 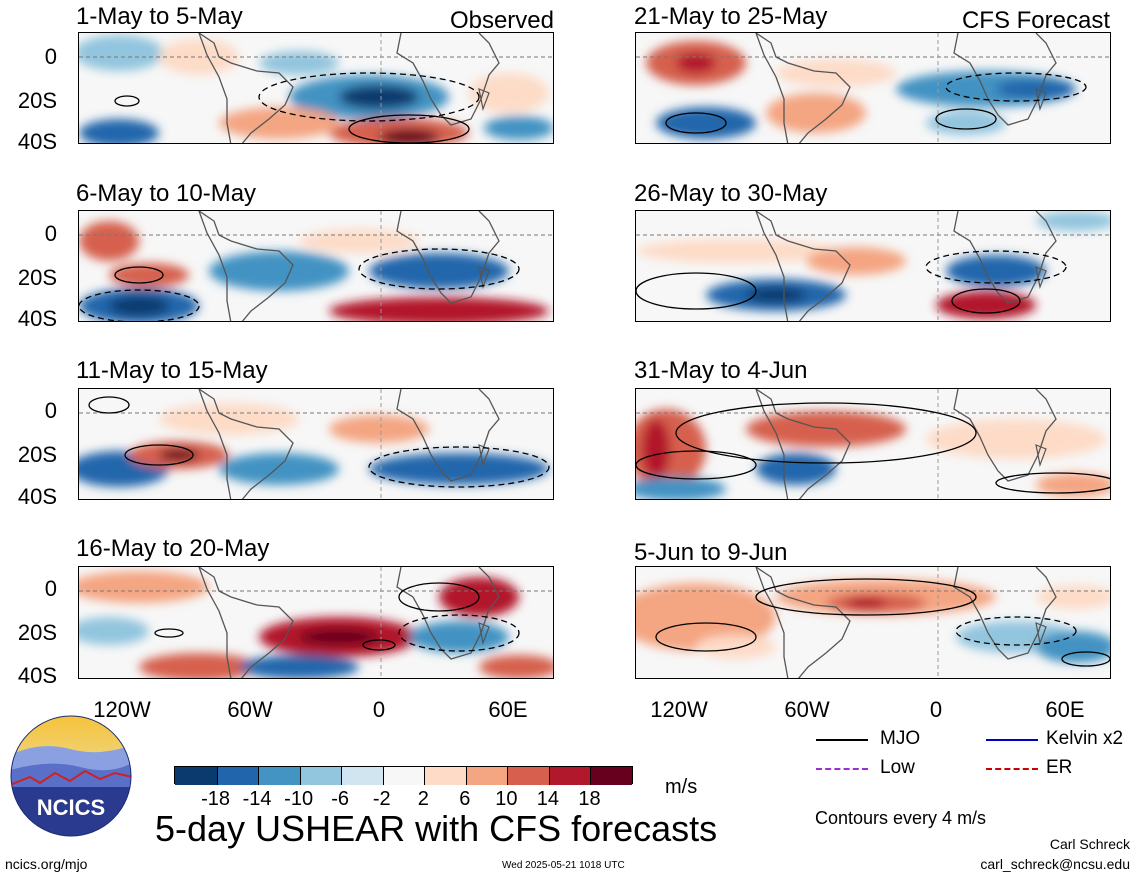 I want to click on panel-title-left-4: 16-May to 20-May, so click(x=173, y=548).